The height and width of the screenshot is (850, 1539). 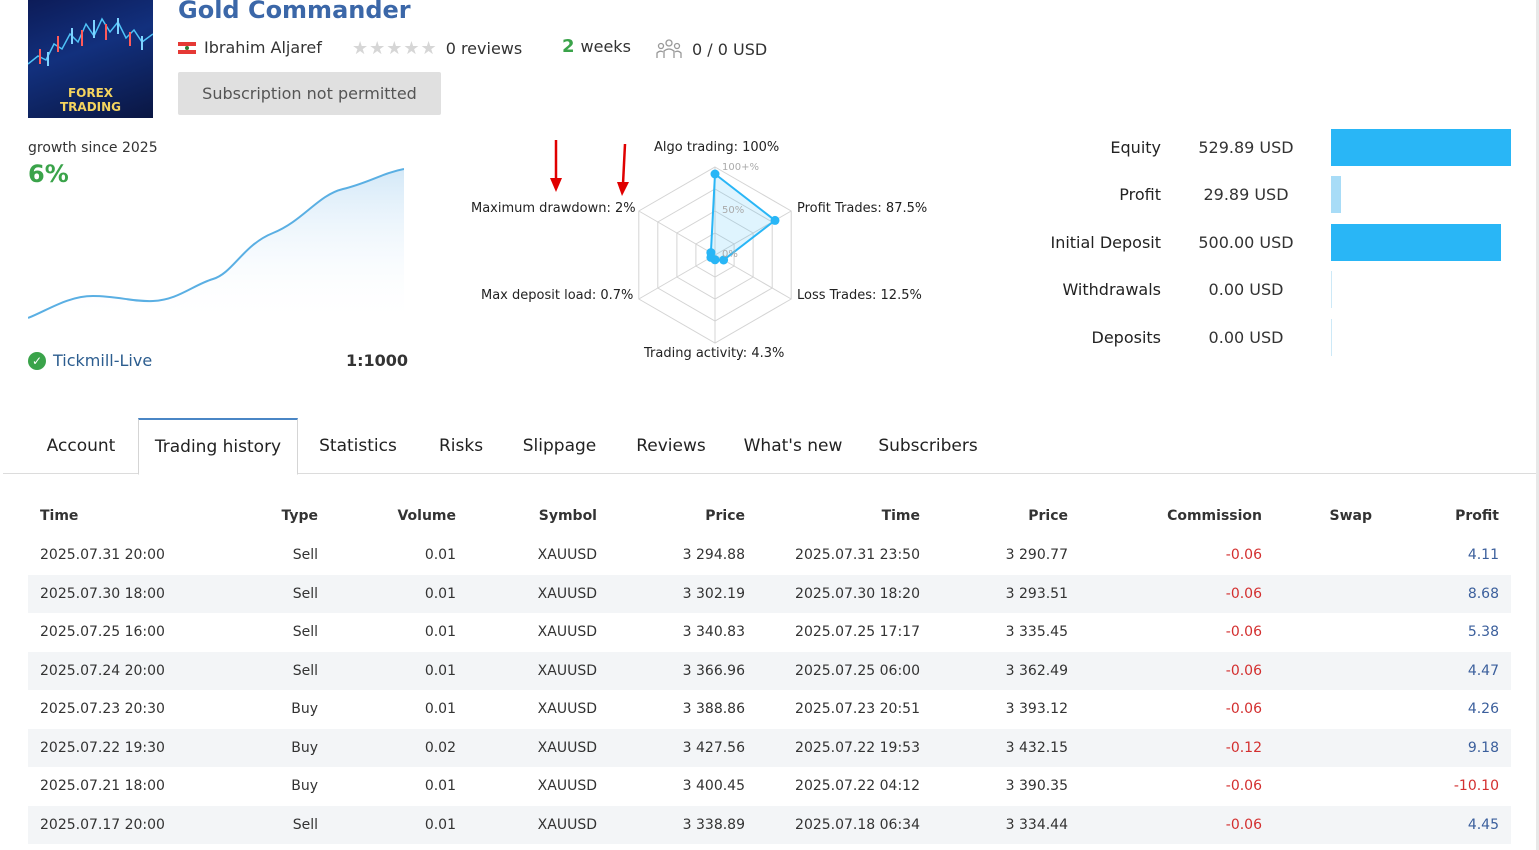 I want to click on author: Ibrahim Aljaref, so click(x=250, y=47).